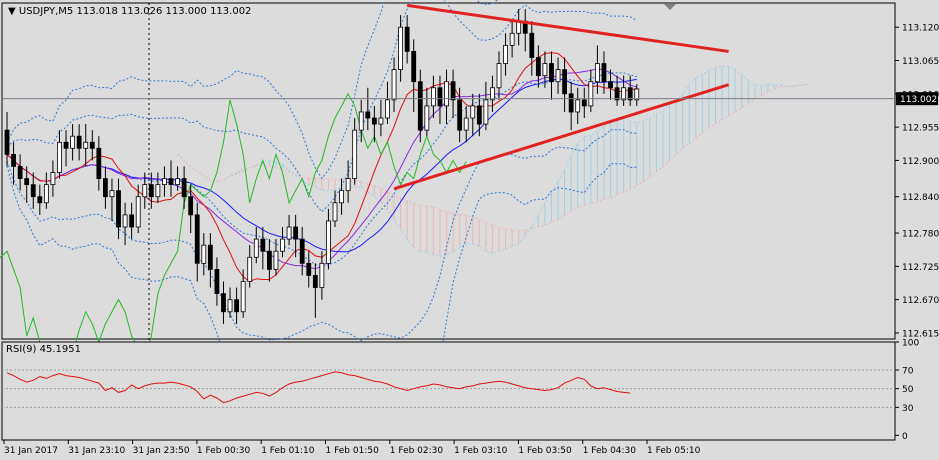 The image size is (939, 460). Describe the element at coordinates (674, 451) in the screenshot. I see `time-tick-label: 1 Feb 05:10` at that location.